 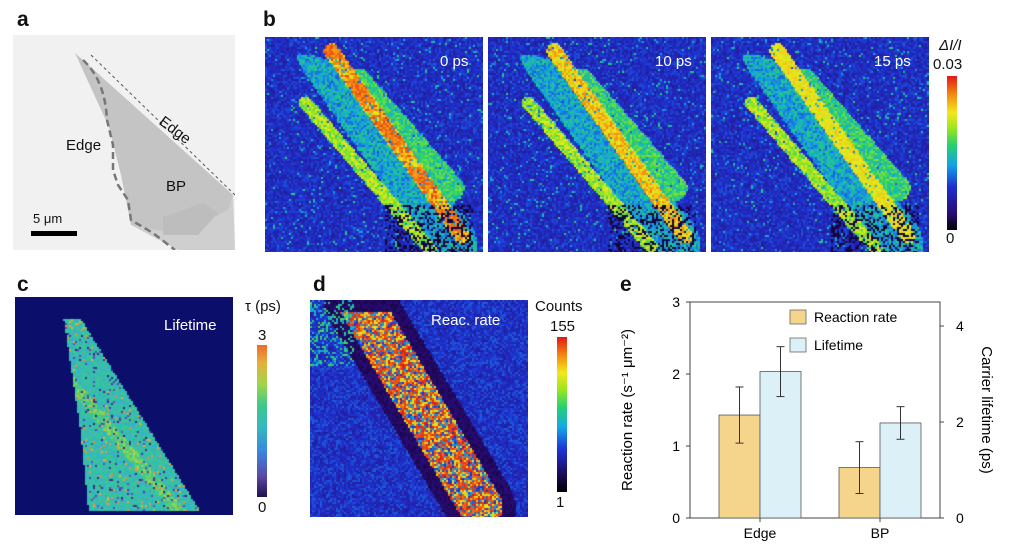 What do you see at coordinates (190, 325) in the screenshot?
I see `lifetime-map-title: Lifetime` at bounding box center [190, 325].